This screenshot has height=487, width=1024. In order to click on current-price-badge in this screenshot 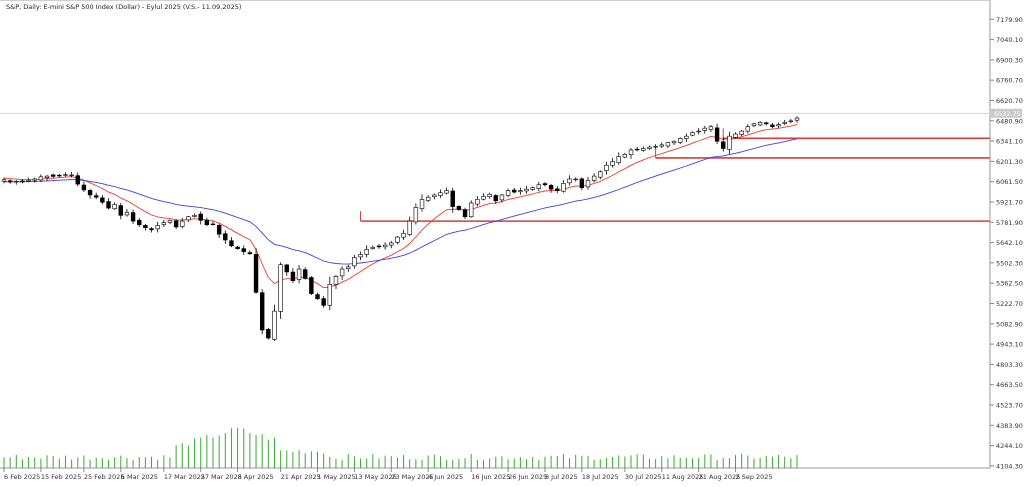, I will do `click(1006, 113)`.